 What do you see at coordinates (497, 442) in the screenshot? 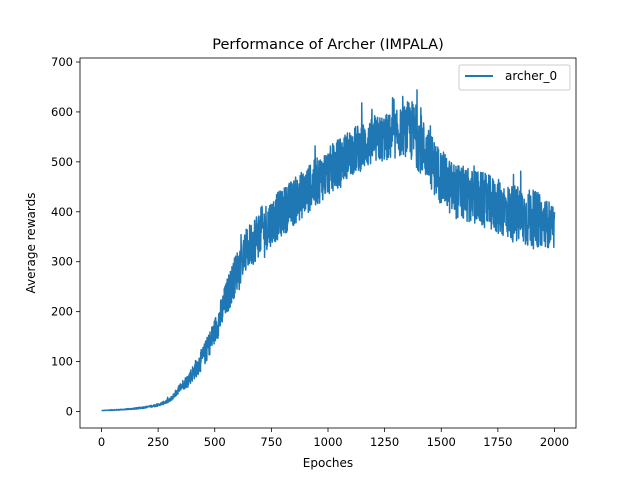
I see `x-tick-label-1750: 1750` at bounding box center [497, 442].